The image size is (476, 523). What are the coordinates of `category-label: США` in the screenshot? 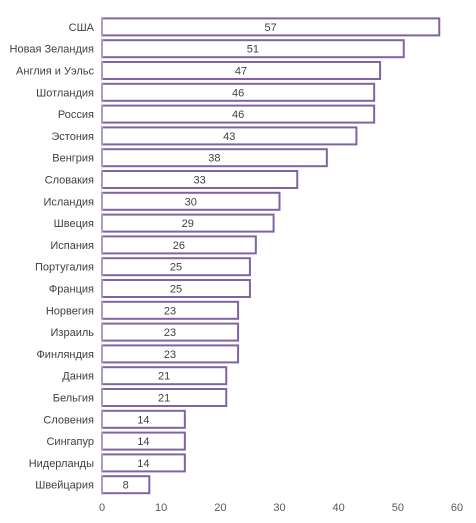 It's located at (82, 28).